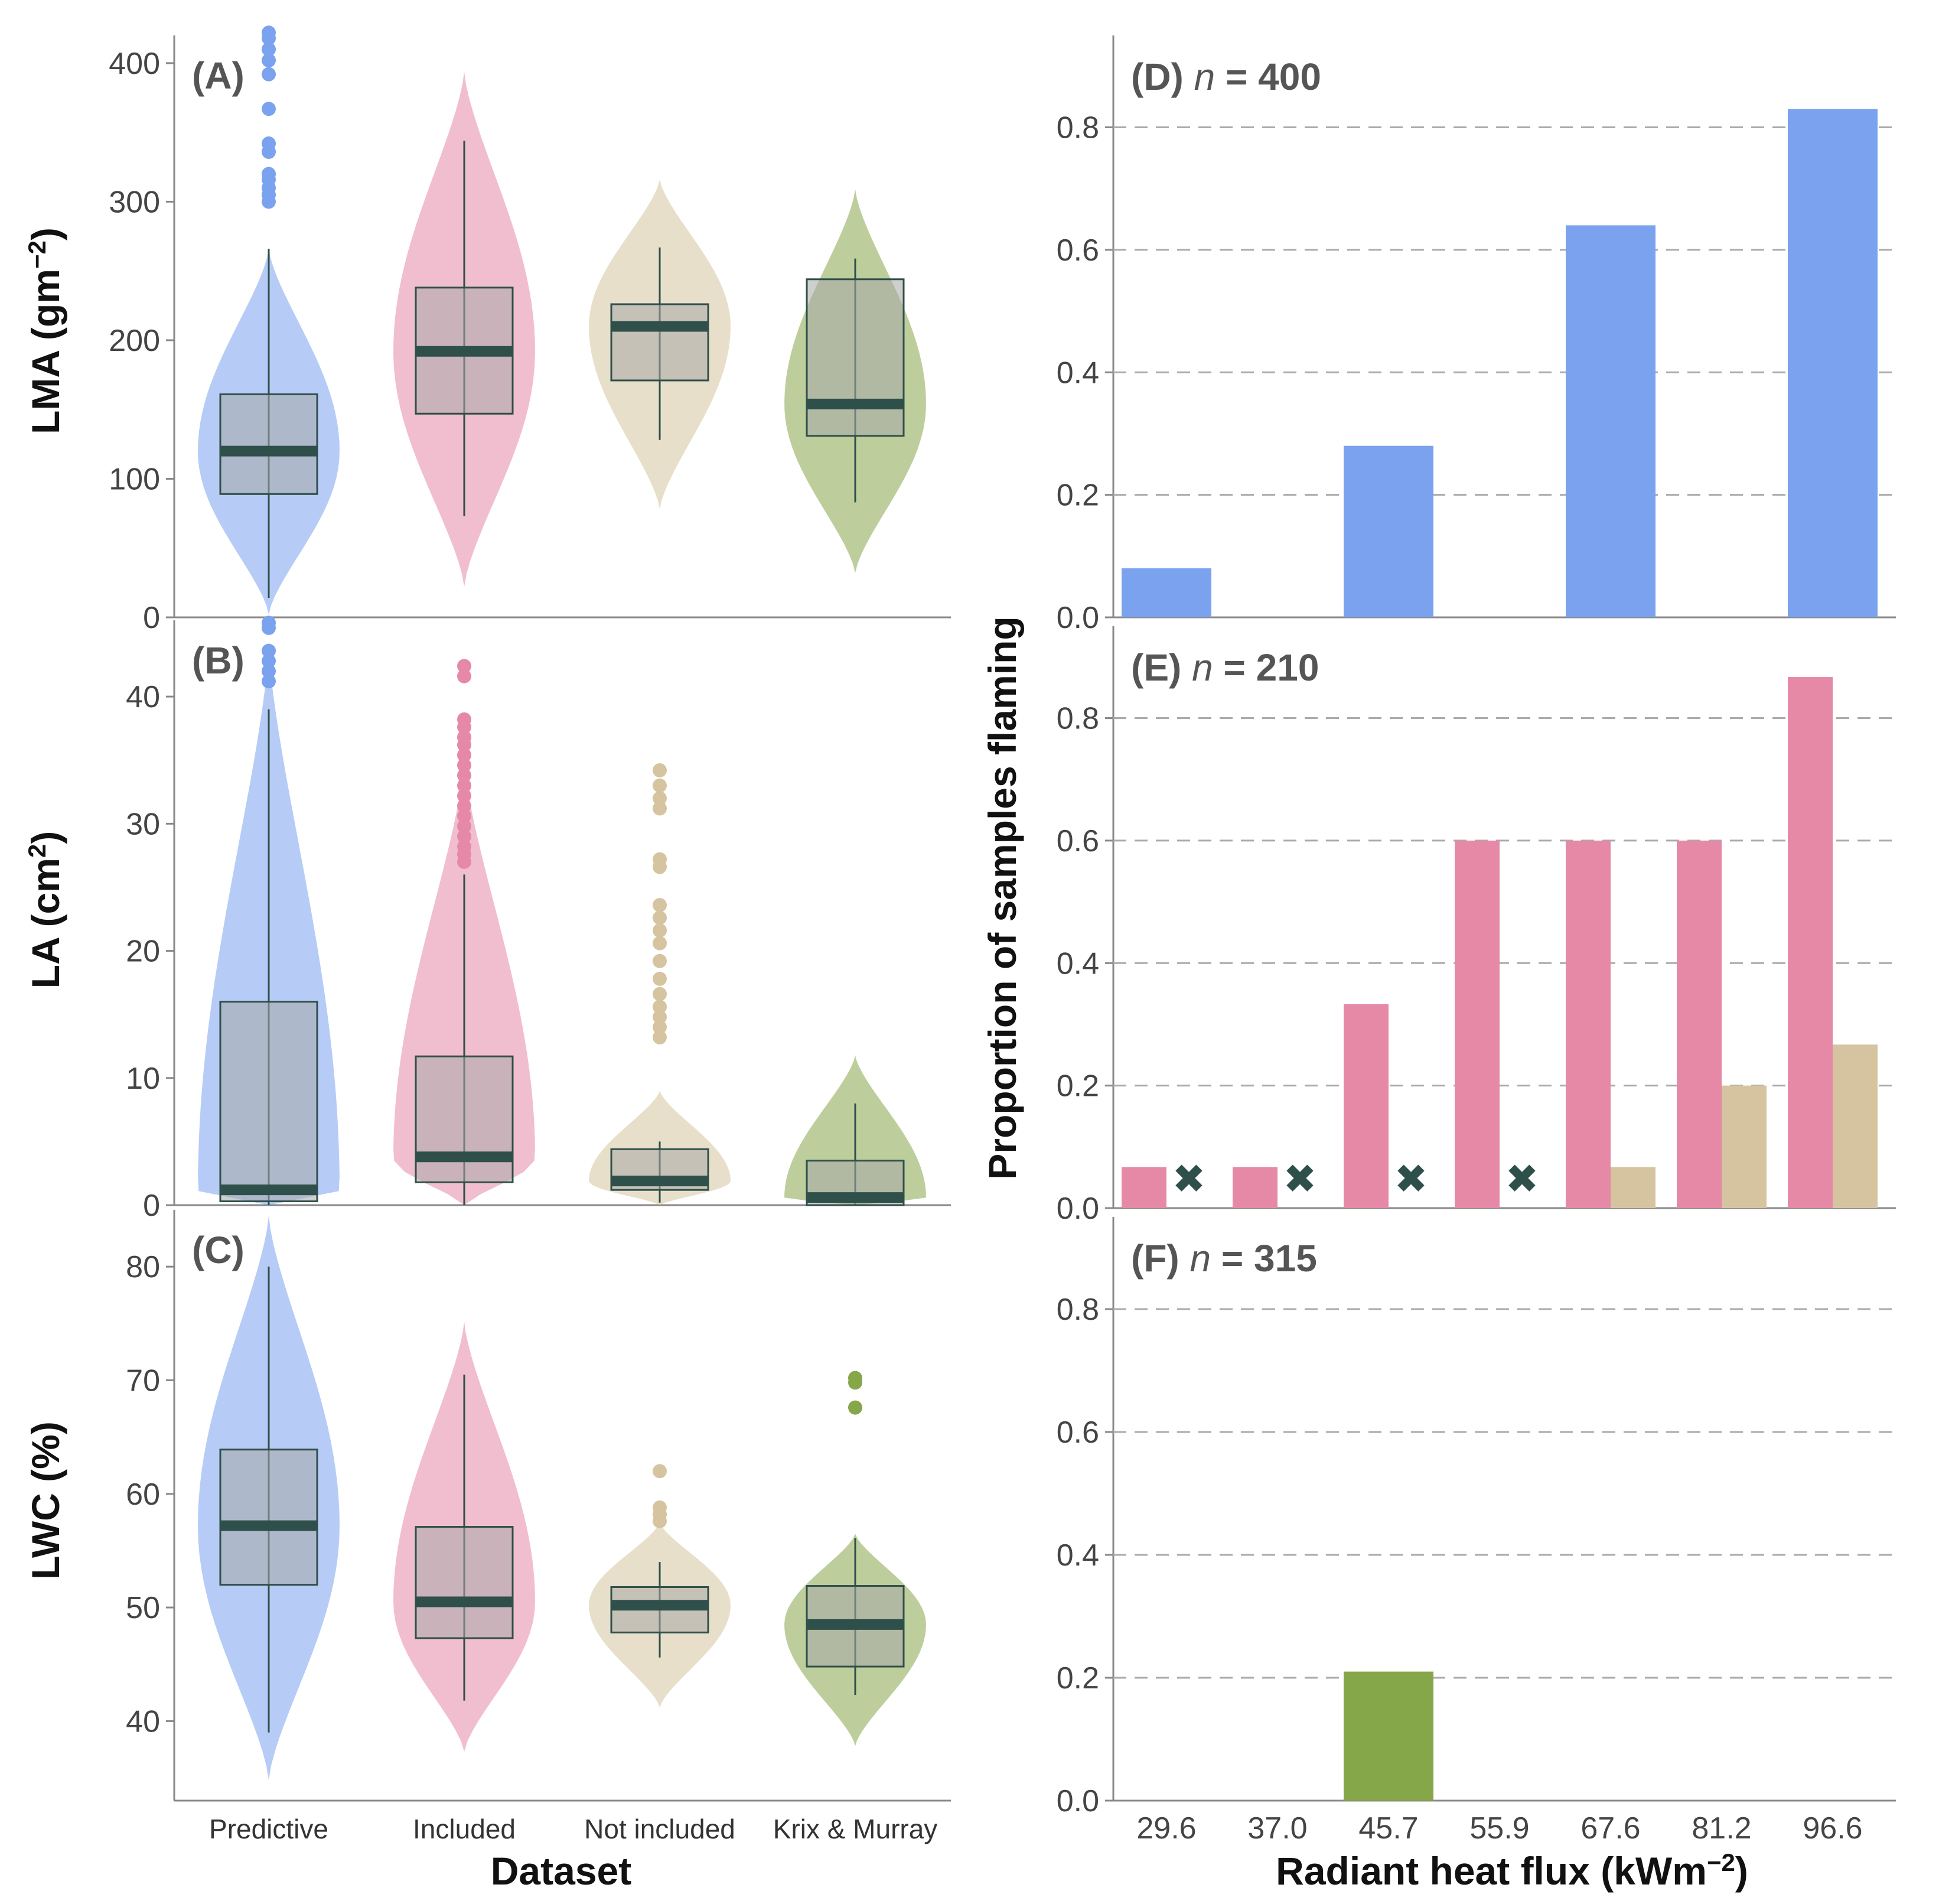 This screenshot has height=1904, width=1939. What do you see at coordinates (143, 1380) in the screenshot?
I see `y-tick-label: 70` at bounding box center [143, 1380].